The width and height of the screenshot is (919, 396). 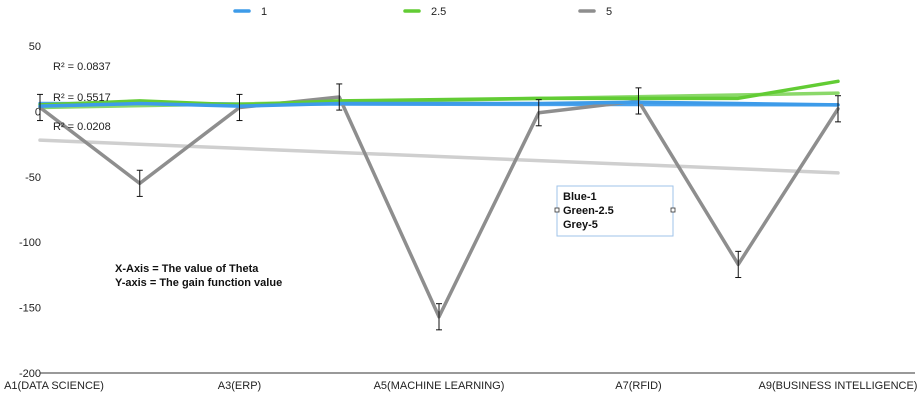 I want to click on r-squared-labels: R² = 0.0837 R² = 0.5517 R² = 0.0208, so click(x=82, y=97).